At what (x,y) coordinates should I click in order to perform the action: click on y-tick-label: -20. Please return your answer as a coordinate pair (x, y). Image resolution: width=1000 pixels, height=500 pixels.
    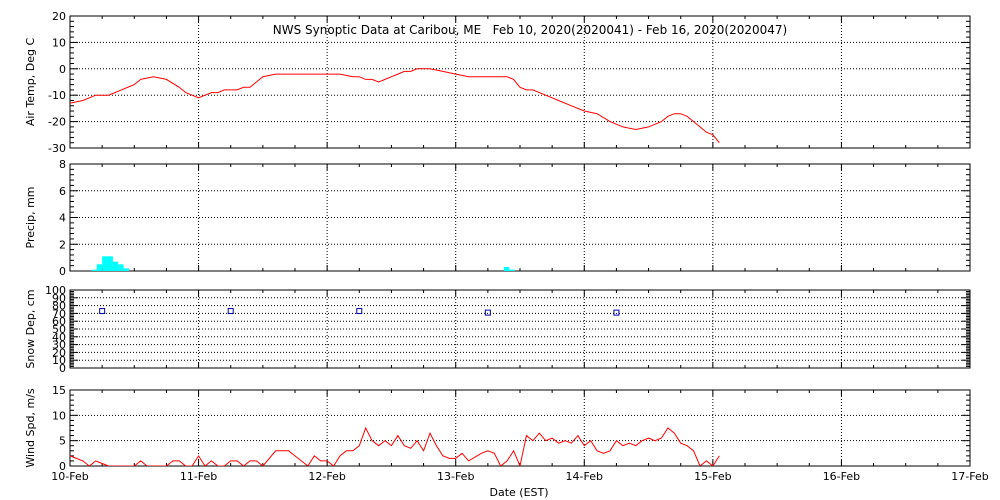
    Looking at the image, I should click on (57, 122).